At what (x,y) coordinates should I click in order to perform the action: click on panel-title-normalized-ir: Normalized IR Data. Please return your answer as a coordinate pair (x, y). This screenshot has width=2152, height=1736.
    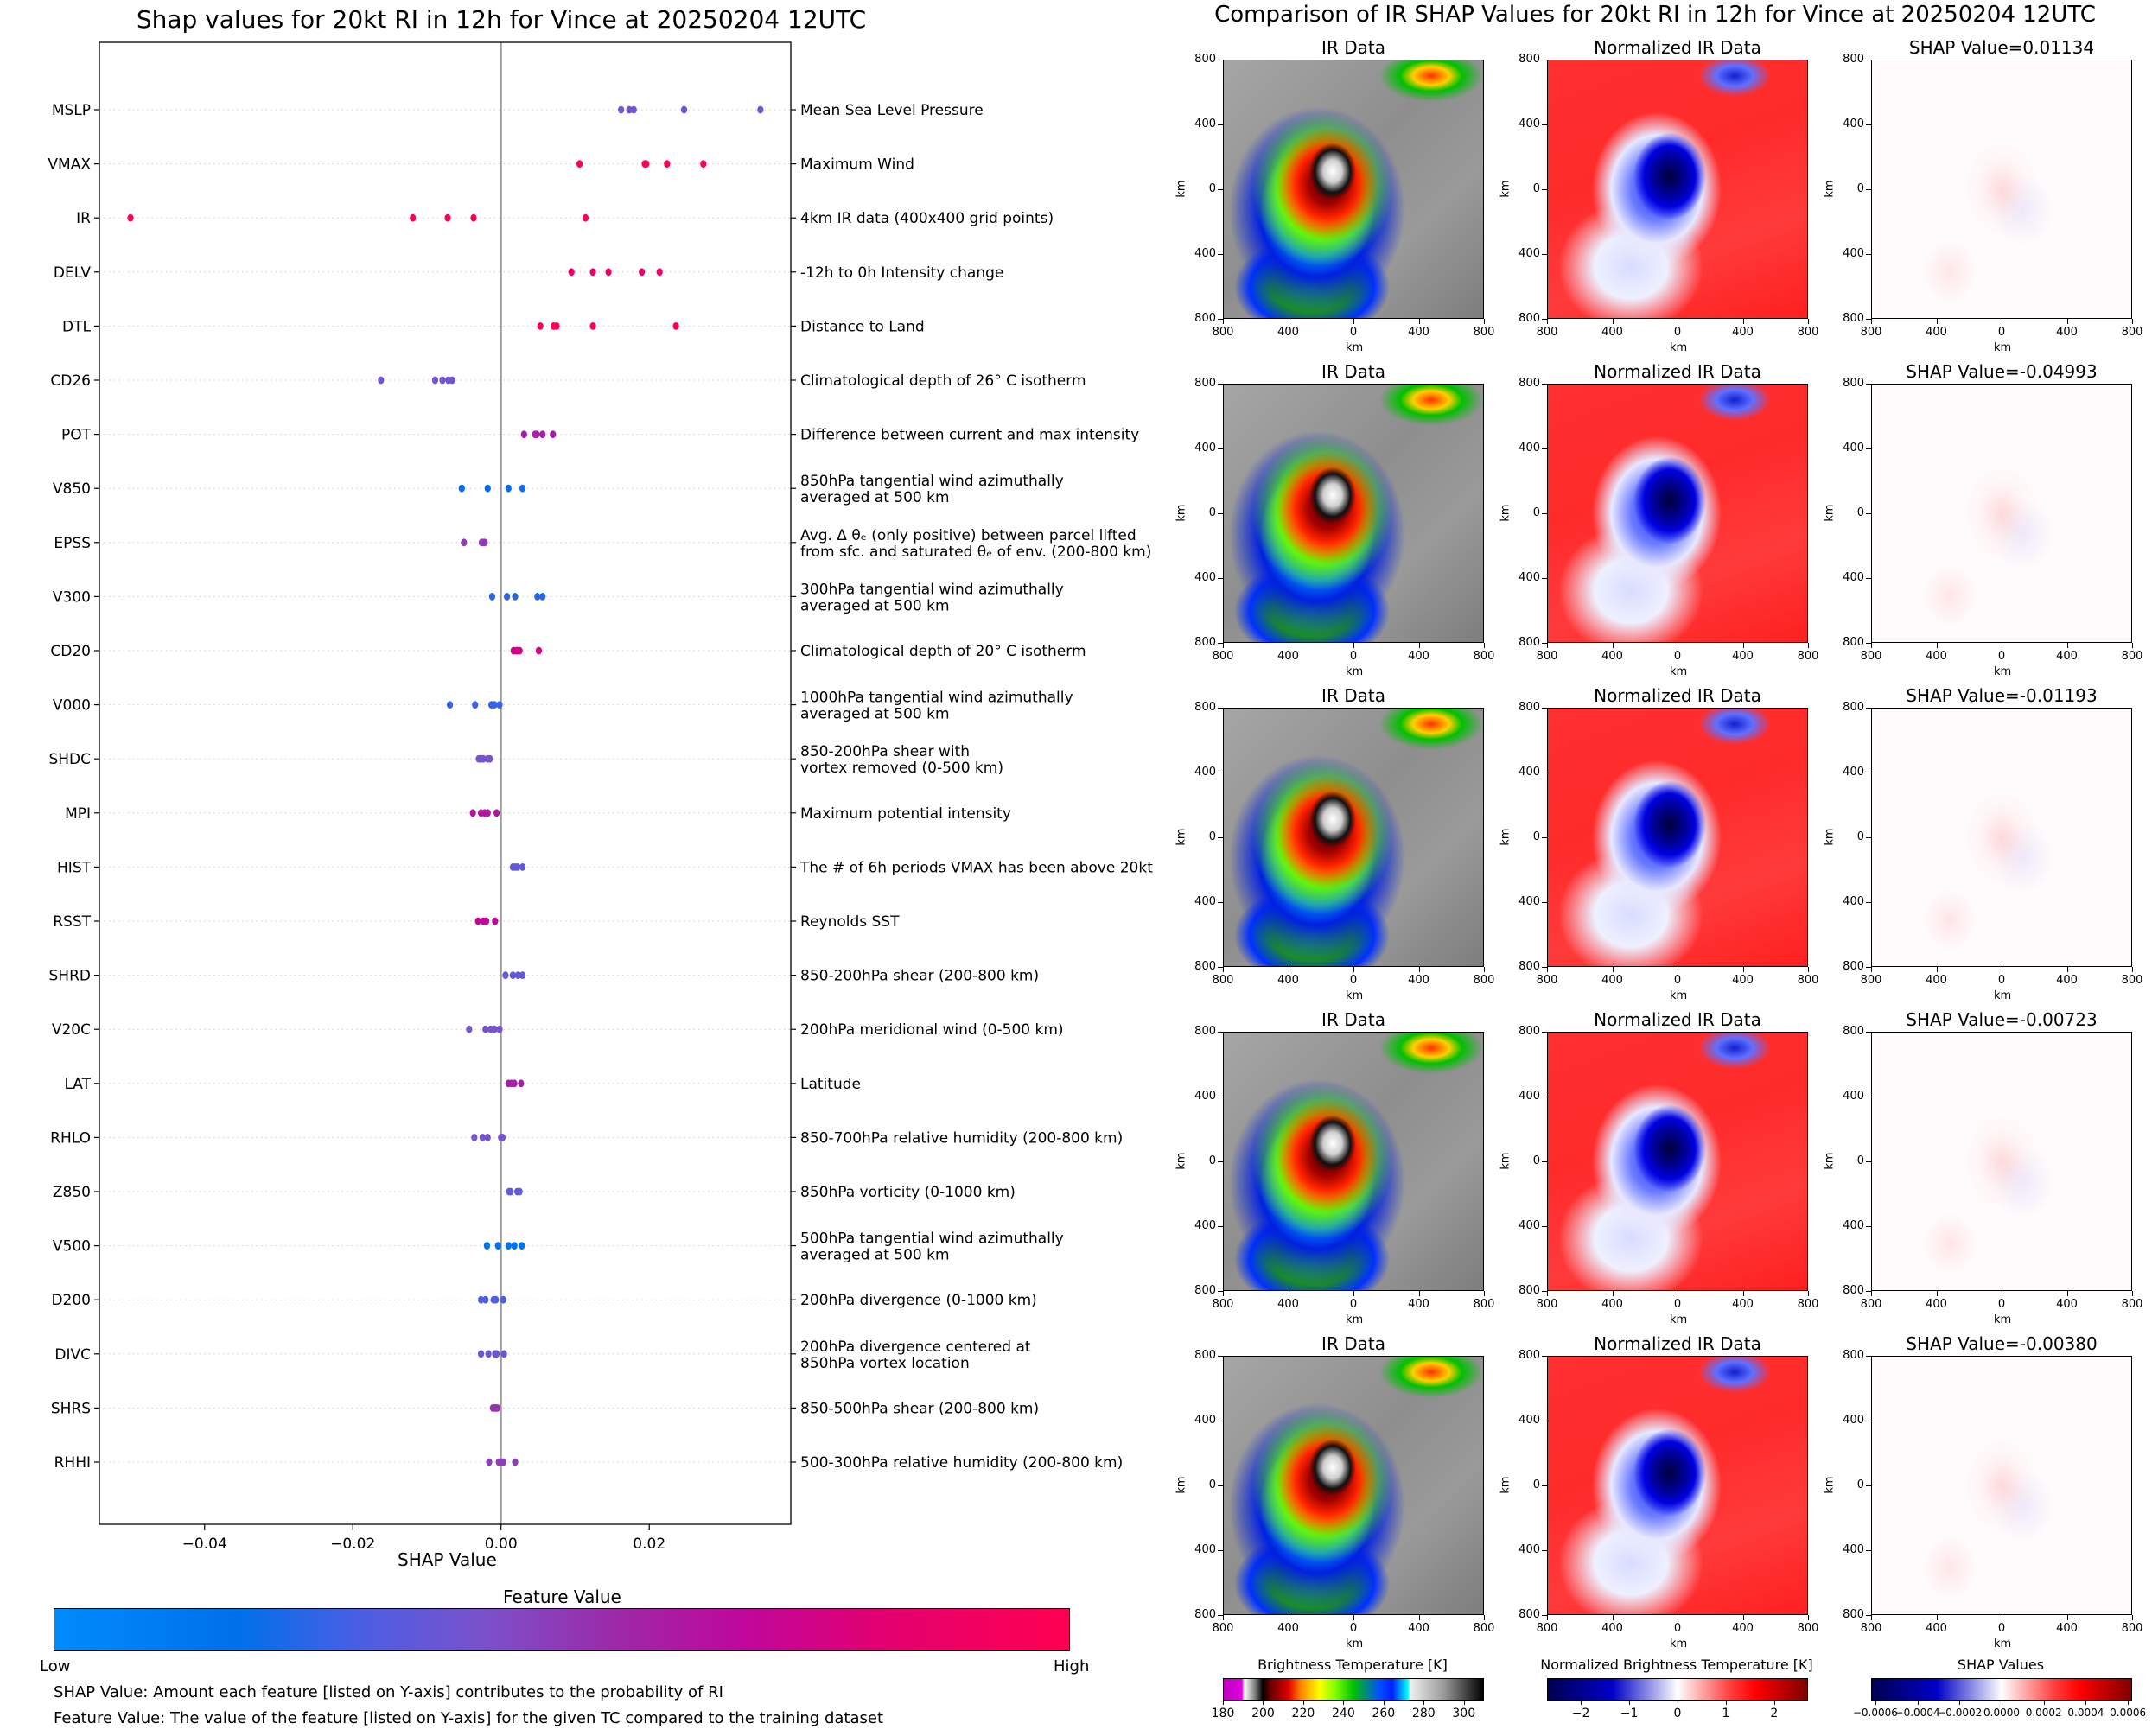
    Looking at the image, I should click on (1677, 47).